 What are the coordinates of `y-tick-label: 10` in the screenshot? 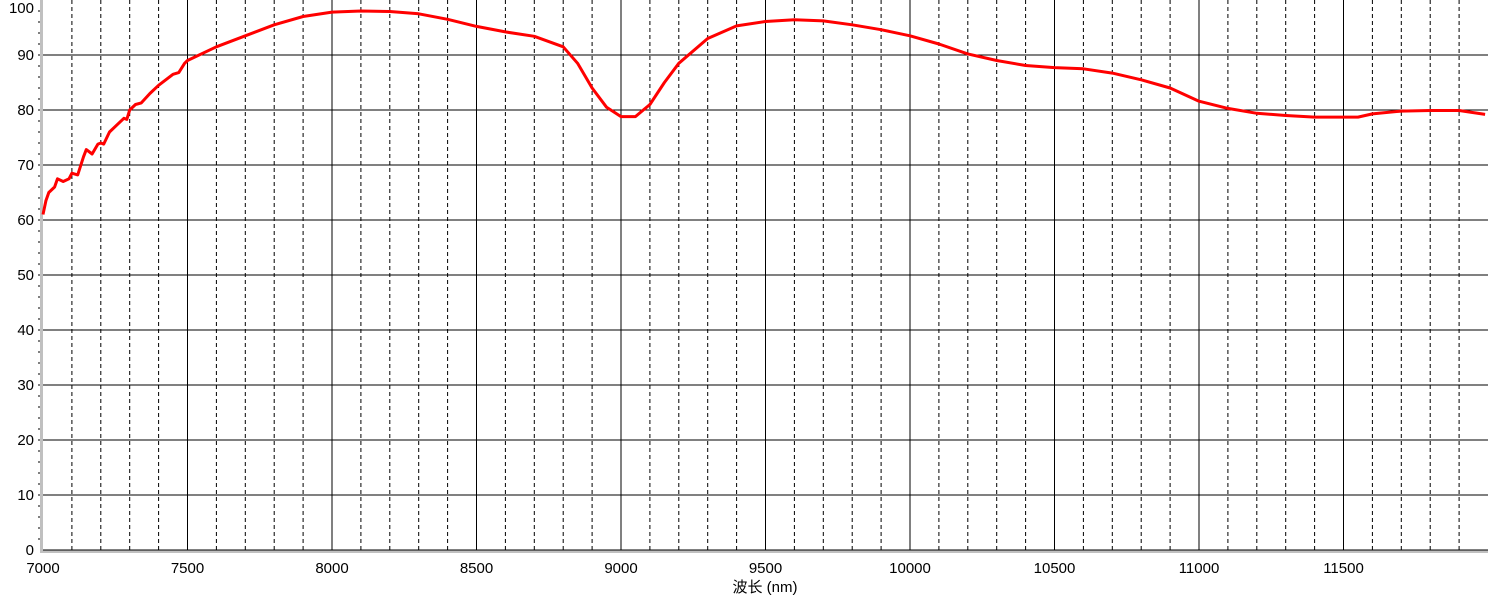 It's located at (25, 495).